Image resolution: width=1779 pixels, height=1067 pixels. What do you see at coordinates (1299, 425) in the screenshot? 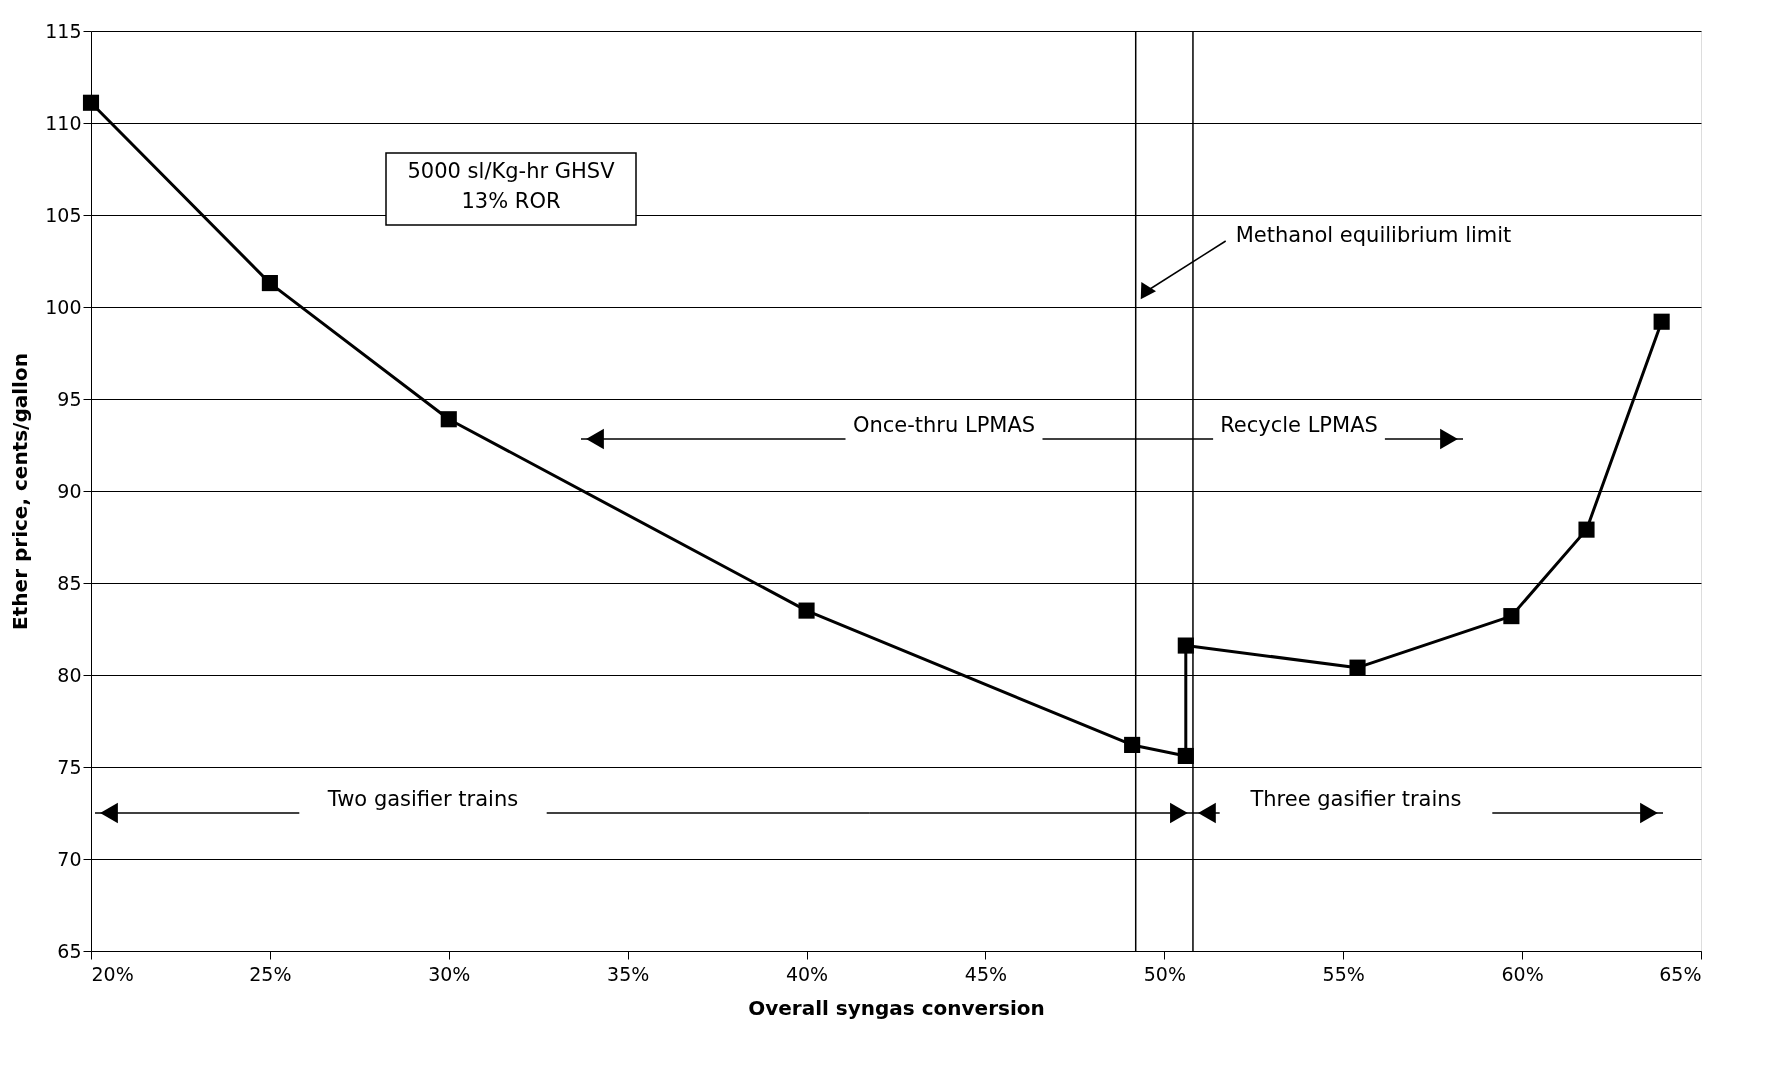
I see `annotation: Recycle LPMAS` at bounding box center [1299, 425].